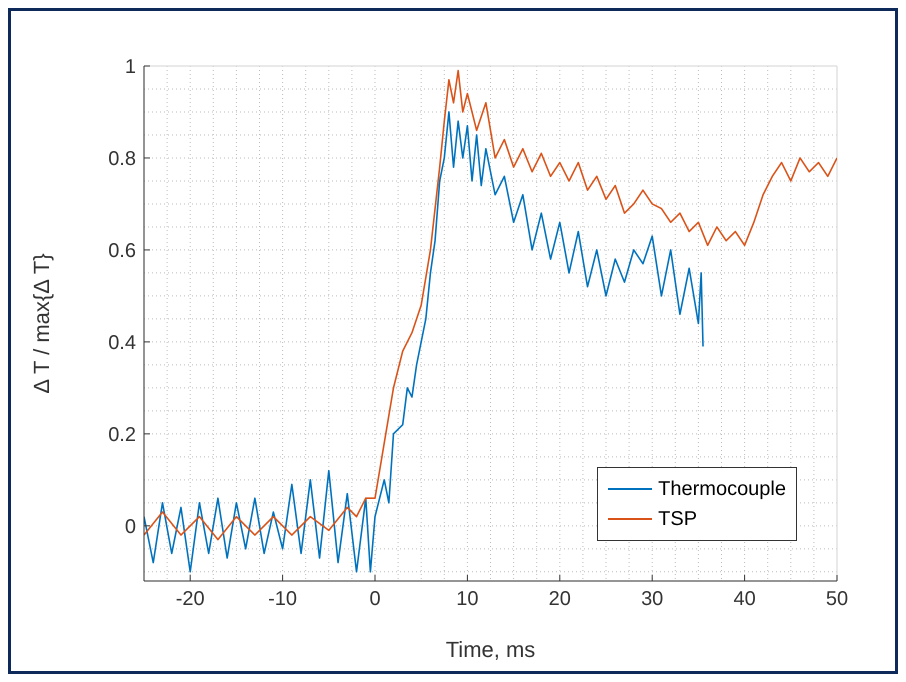 The height and width of the screenshot is (682, 906). What do you see at coordinates (678, 519) in the screenshot?
I see `legend-label: TSP` at bounding box center [678, 519].